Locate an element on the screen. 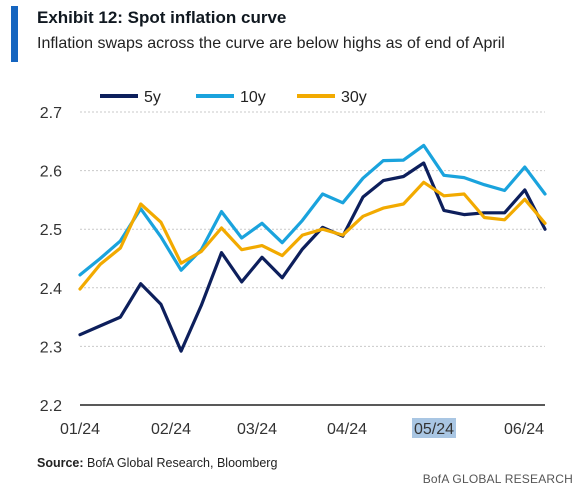 This screenshot has width=585, height=502. x-tick-label: 01/24 is located at coordinates (80, 429).